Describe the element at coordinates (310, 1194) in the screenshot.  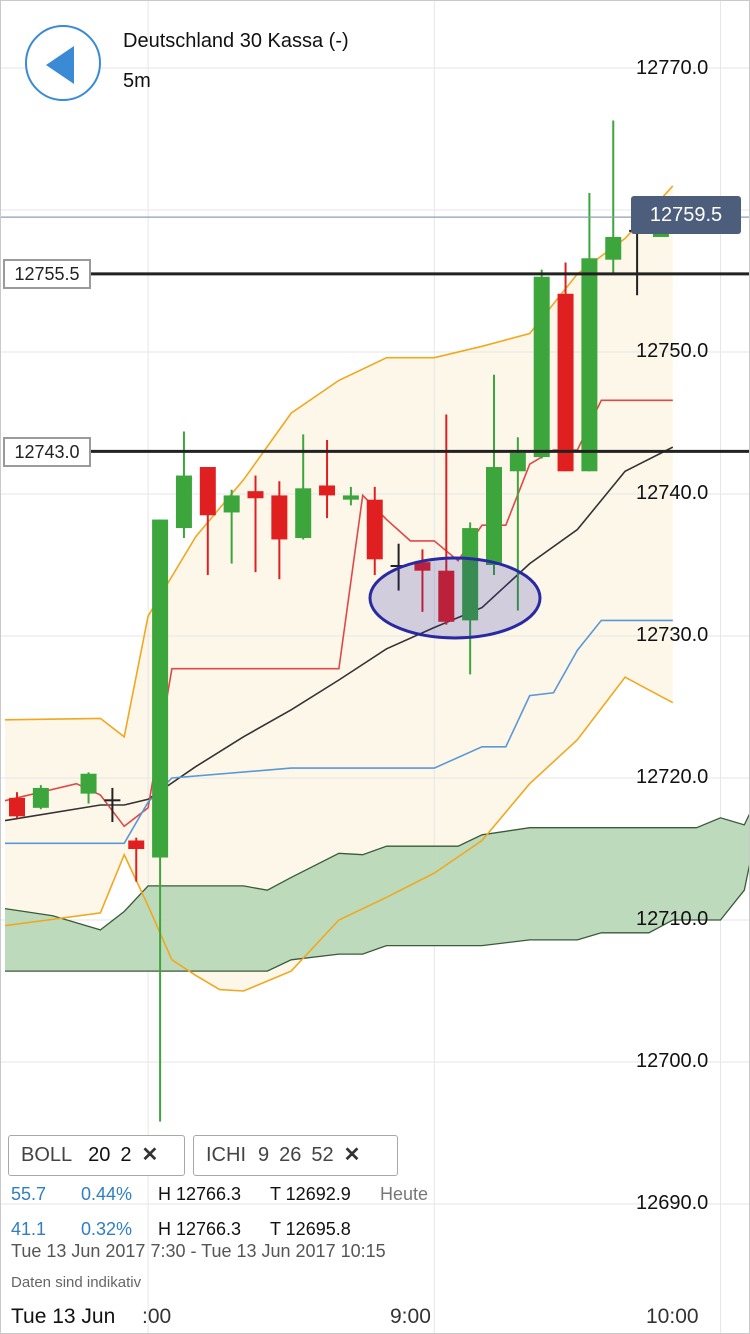
I see `stat-low: T 12692.9` at that location.